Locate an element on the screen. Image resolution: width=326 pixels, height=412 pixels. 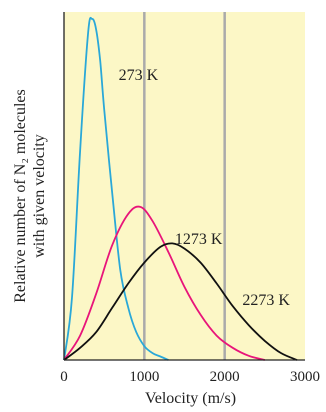
x-axis-label: Velocity (m/s) is located at coordinates (190, 398).